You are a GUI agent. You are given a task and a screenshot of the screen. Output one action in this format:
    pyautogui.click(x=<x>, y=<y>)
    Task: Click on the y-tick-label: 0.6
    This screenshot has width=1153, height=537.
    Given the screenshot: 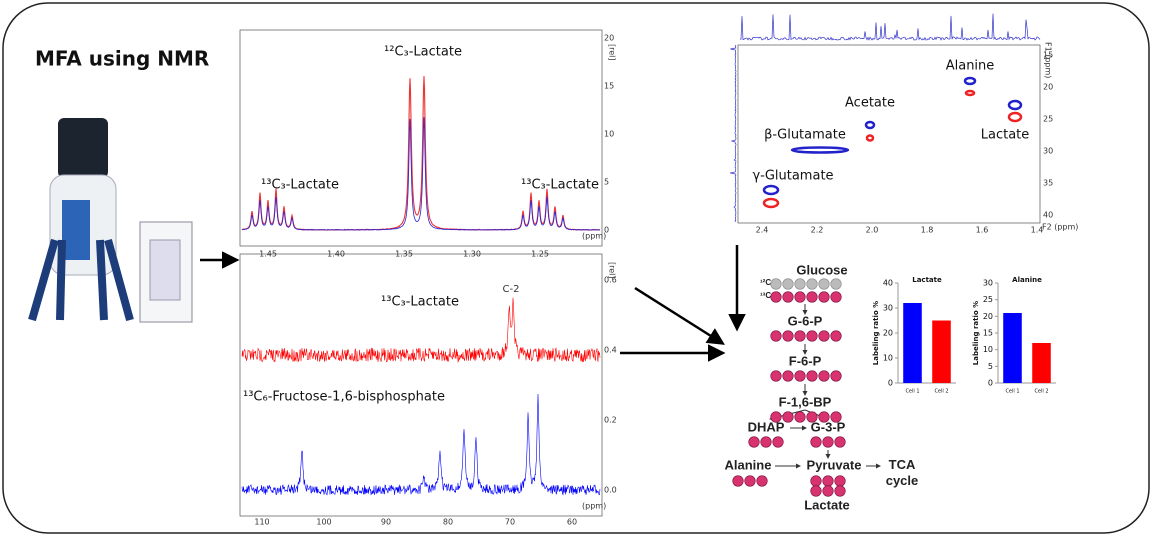 What is the action you would take?
    pyautogui.click(x=610, y=280)
    